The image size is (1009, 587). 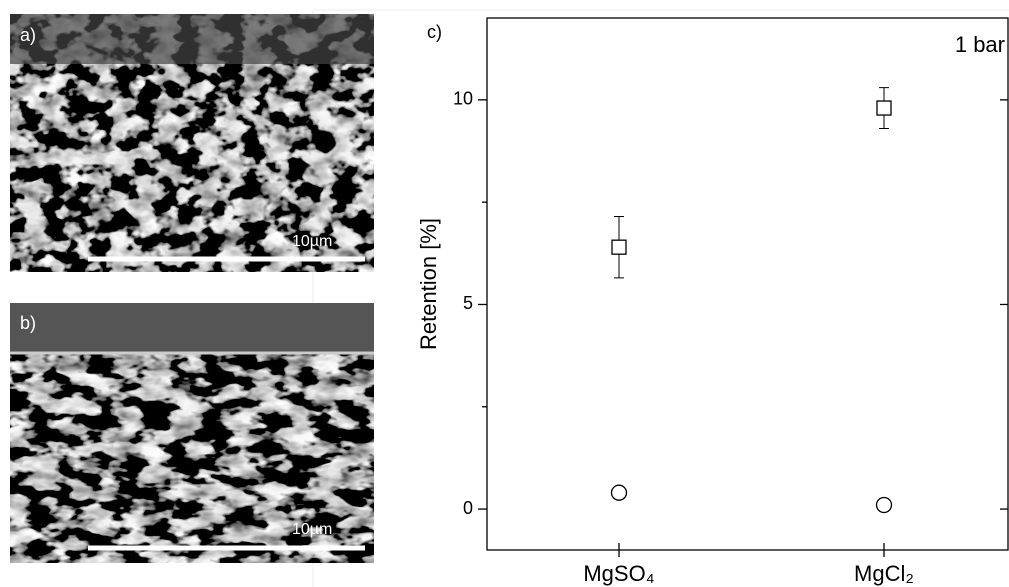 What do you see at coordinates (463, 99) in the screenshot?
I see `y-tick-label: 10` at bounding box center [463, 99].